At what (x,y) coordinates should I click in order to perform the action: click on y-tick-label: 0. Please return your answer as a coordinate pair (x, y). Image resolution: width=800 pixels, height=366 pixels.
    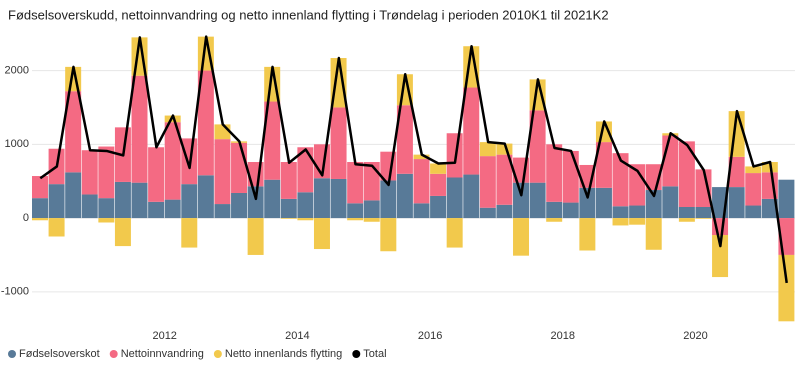
    Looking at the image, I should click on (26, 218).